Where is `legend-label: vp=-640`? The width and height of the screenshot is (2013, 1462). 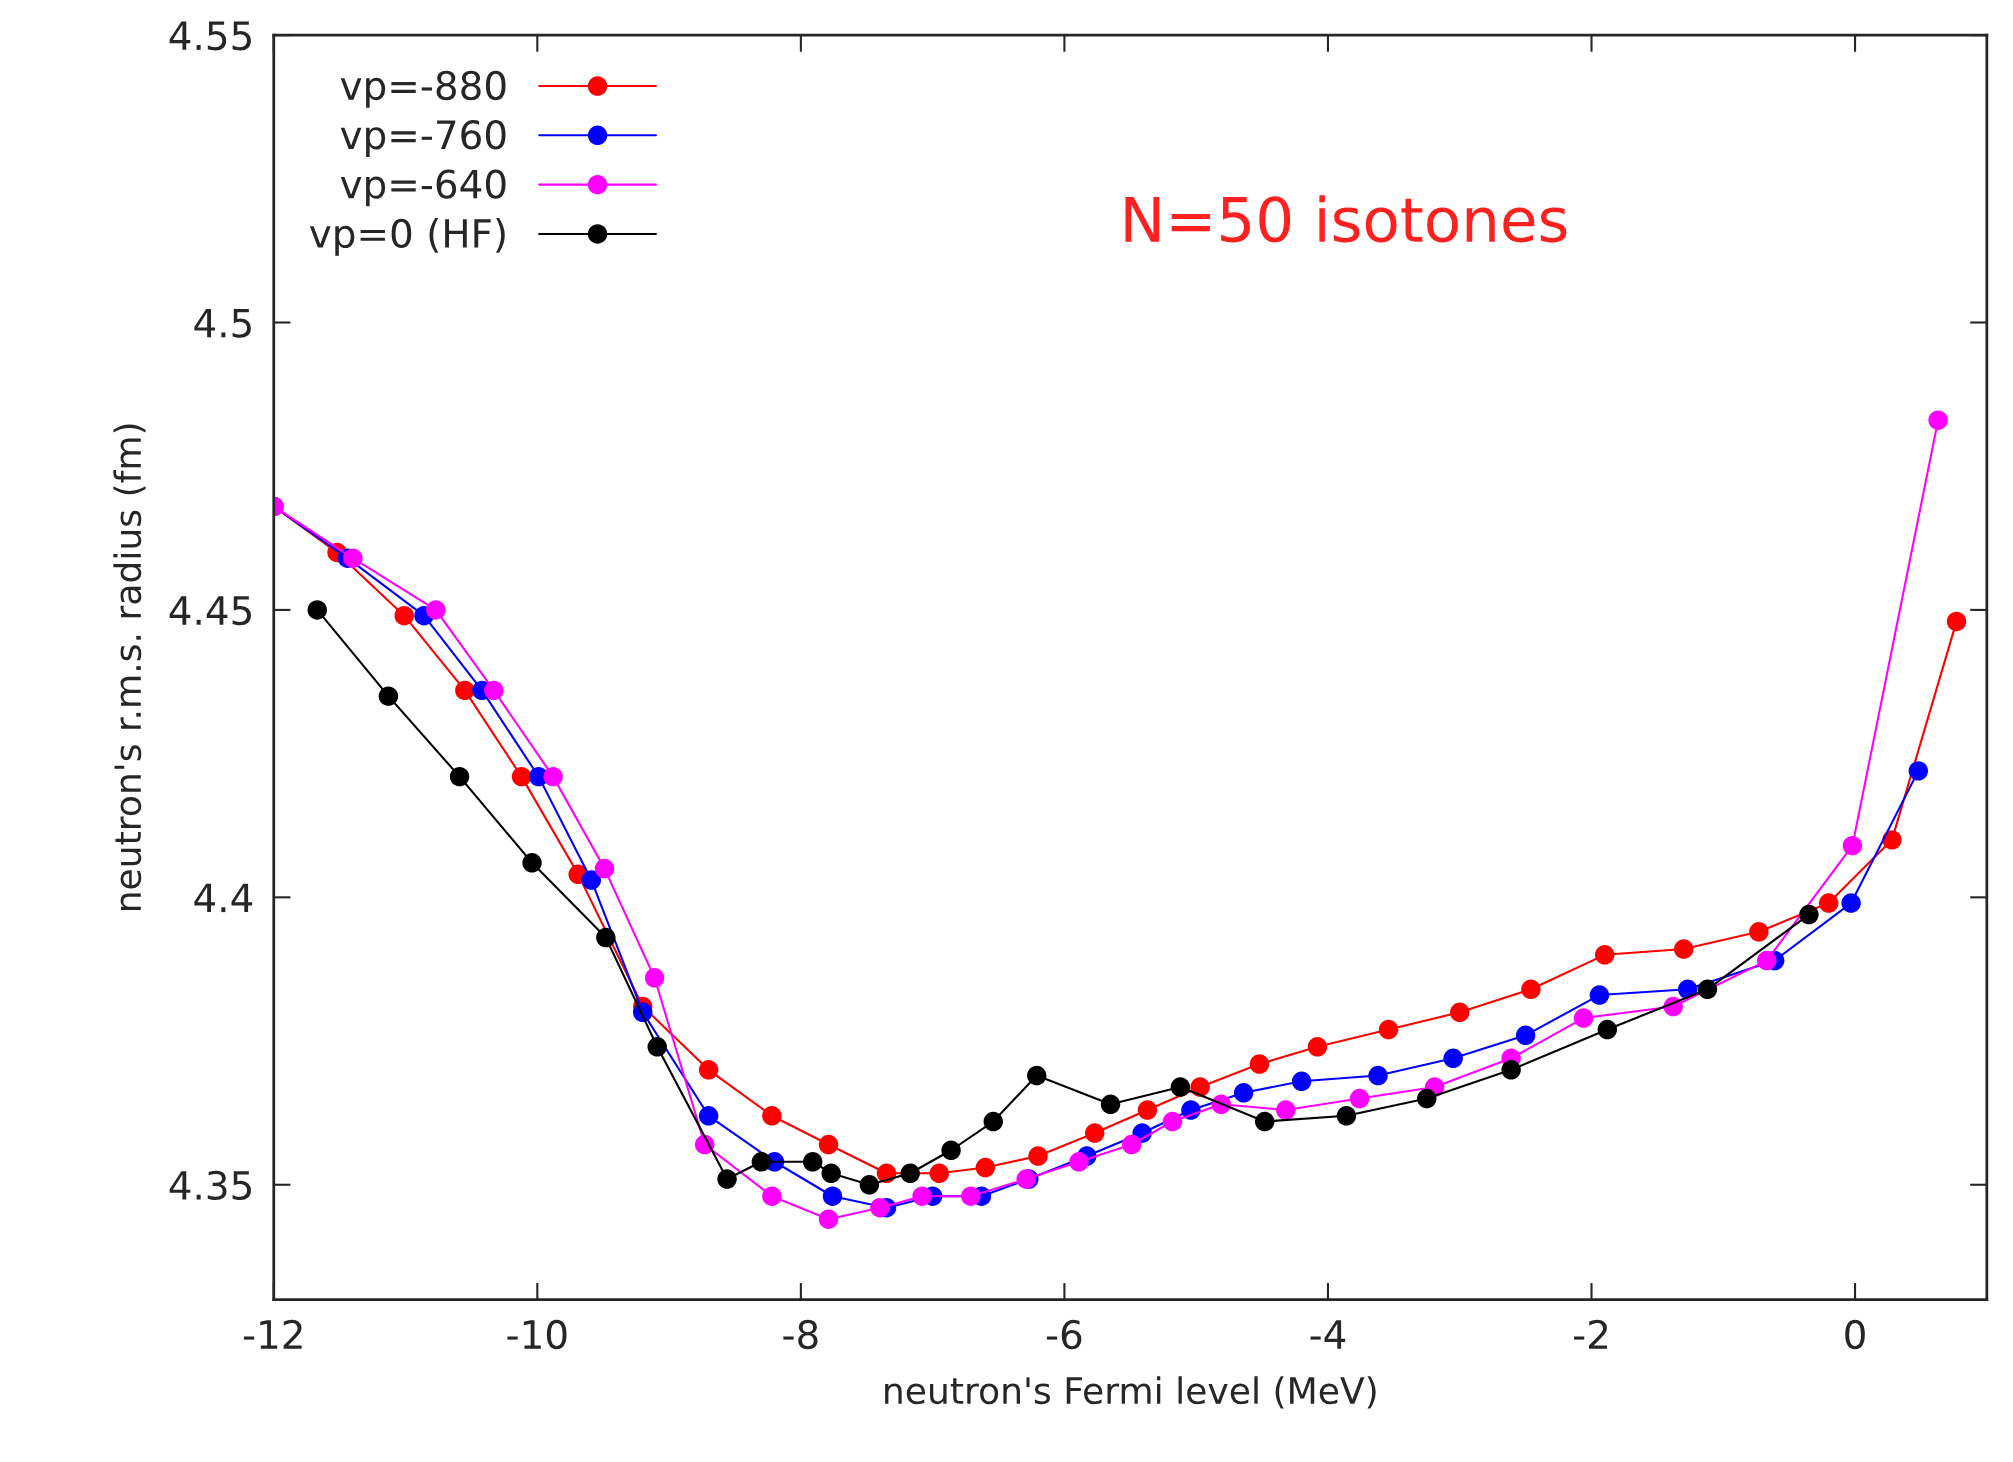
legend-label: vp=-640 is located at coordinates (423, 188).